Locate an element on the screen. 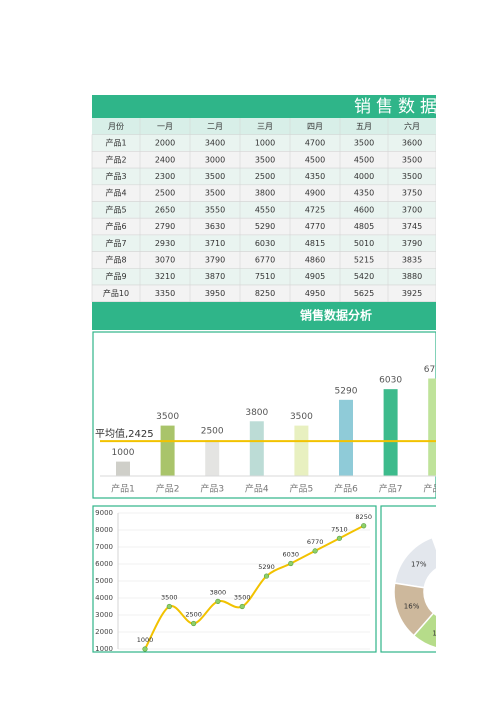 Image resolution: width=496 pixels, height=702 pixels. table-header-cell: 五月 is located at coordinates (364, 126).